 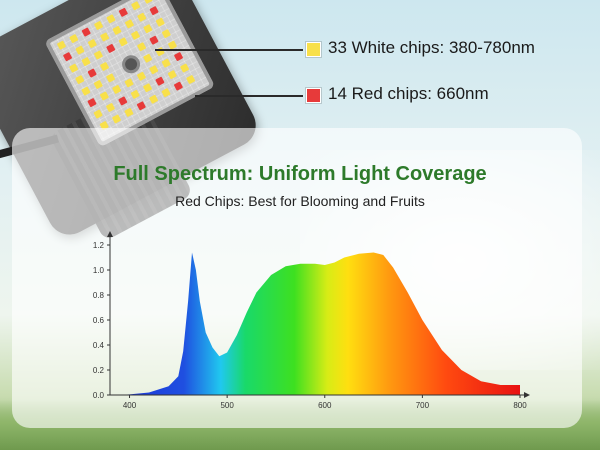 What do you see at coordinates (408, 93) in the screenshot?
I see `red-chip-label: 14 Red chips: 660nm` at bounding box center [408, 93].